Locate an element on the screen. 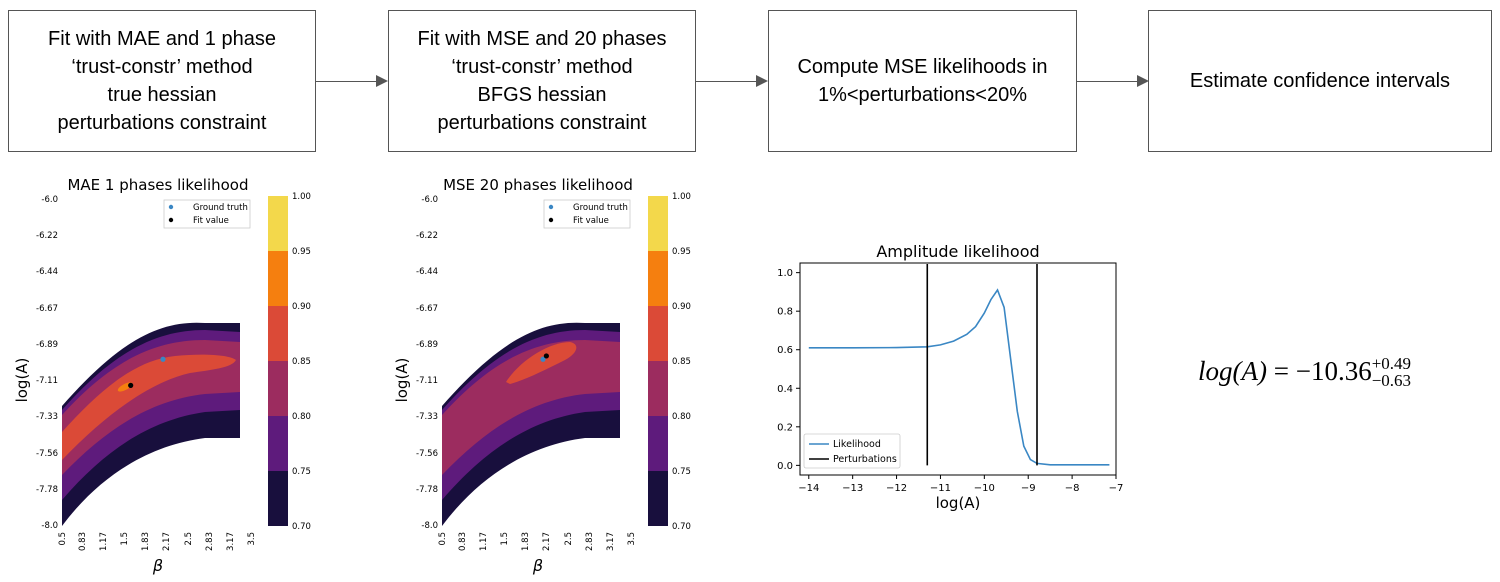 Image resolution: width=1500 pixels, height=582 pixels. formula-upper-error: +0.49 is located at coordinates (1391, 363).